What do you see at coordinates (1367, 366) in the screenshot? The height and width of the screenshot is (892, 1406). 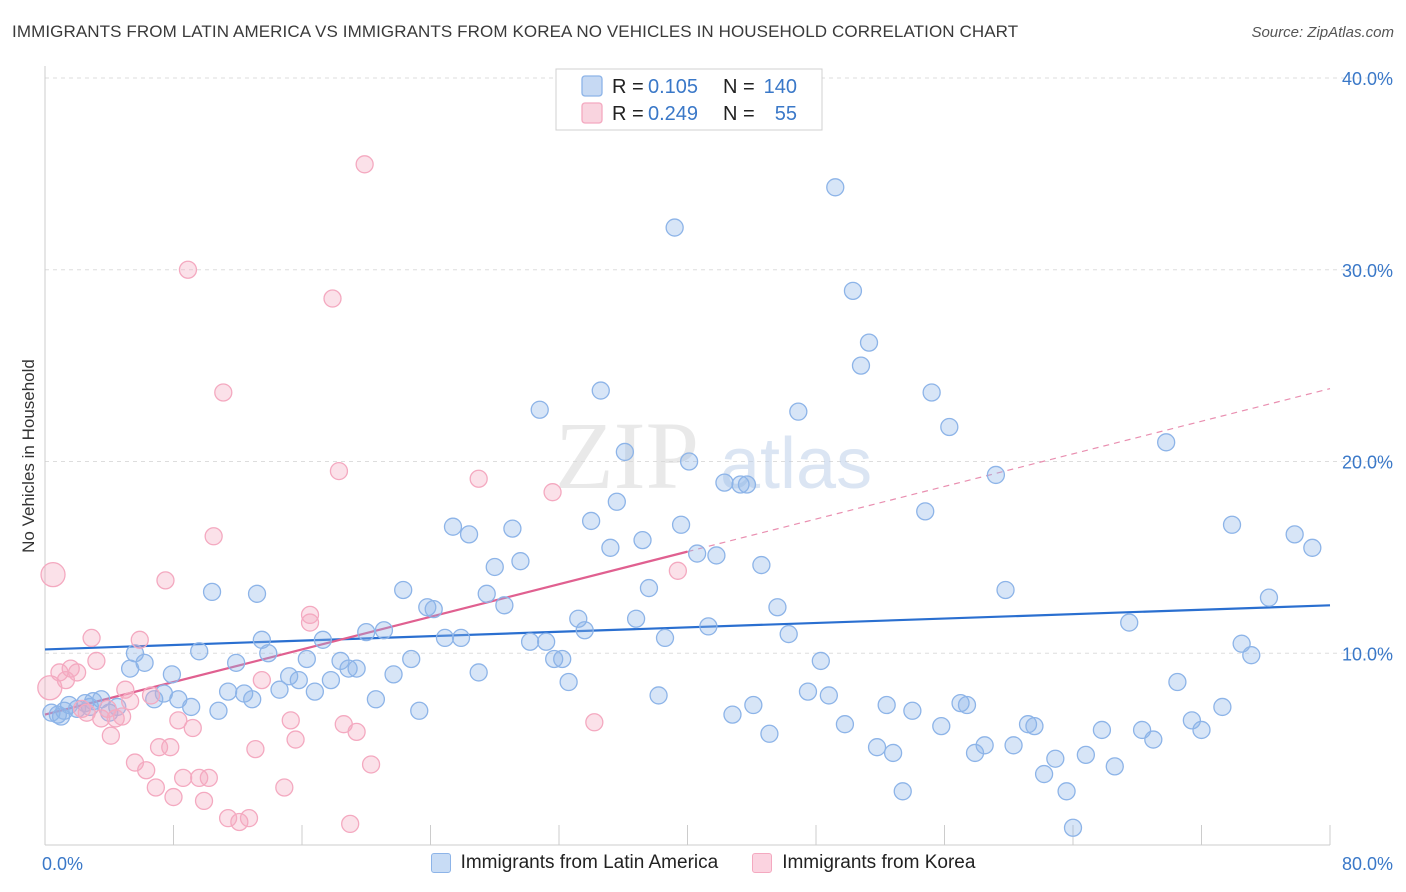 I see `y-tick-labels: 10.0% 20.0% 30.0% 40.0%` at bounding box center [1367, 366].